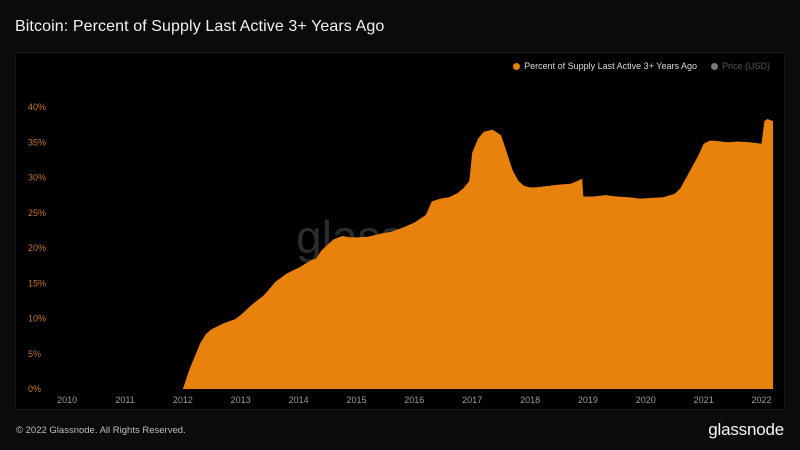 Image resolution: width=800 pixels, height=450 pixels. Describe the element at coordinates (124, 400) in the screenshot. I see `x-tick-label: 2011` at that location.